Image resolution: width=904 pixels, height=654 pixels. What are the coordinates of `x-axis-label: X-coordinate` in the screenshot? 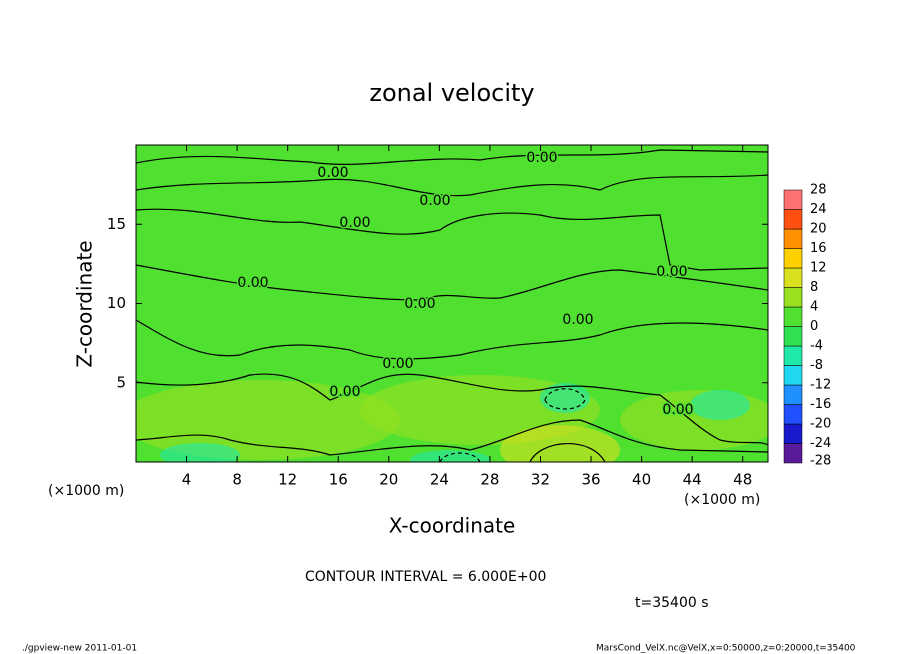 It's located at (452, 526).